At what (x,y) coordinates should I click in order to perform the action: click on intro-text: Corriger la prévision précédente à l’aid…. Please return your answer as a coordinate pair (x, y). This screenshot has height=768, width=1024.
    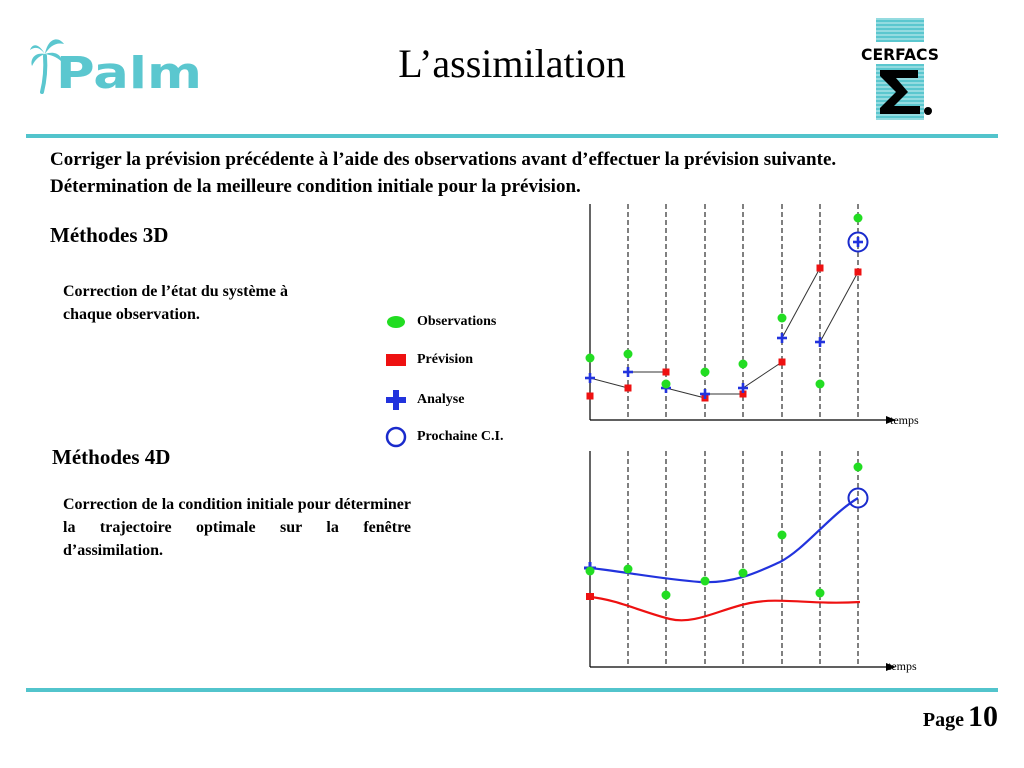
    Looking at the image, I should click on (443, 173).